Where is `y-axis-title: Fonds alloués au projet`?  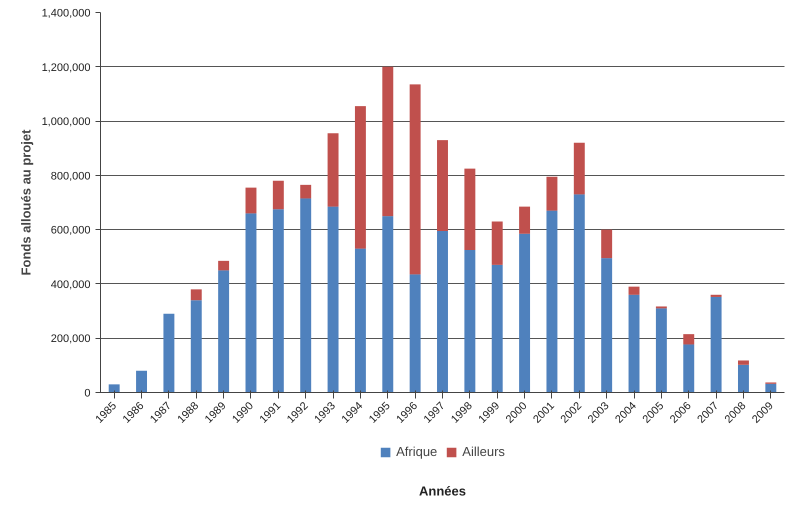
y-axis-title: Fonds alloués au projet is located at coordinates (26, 202).